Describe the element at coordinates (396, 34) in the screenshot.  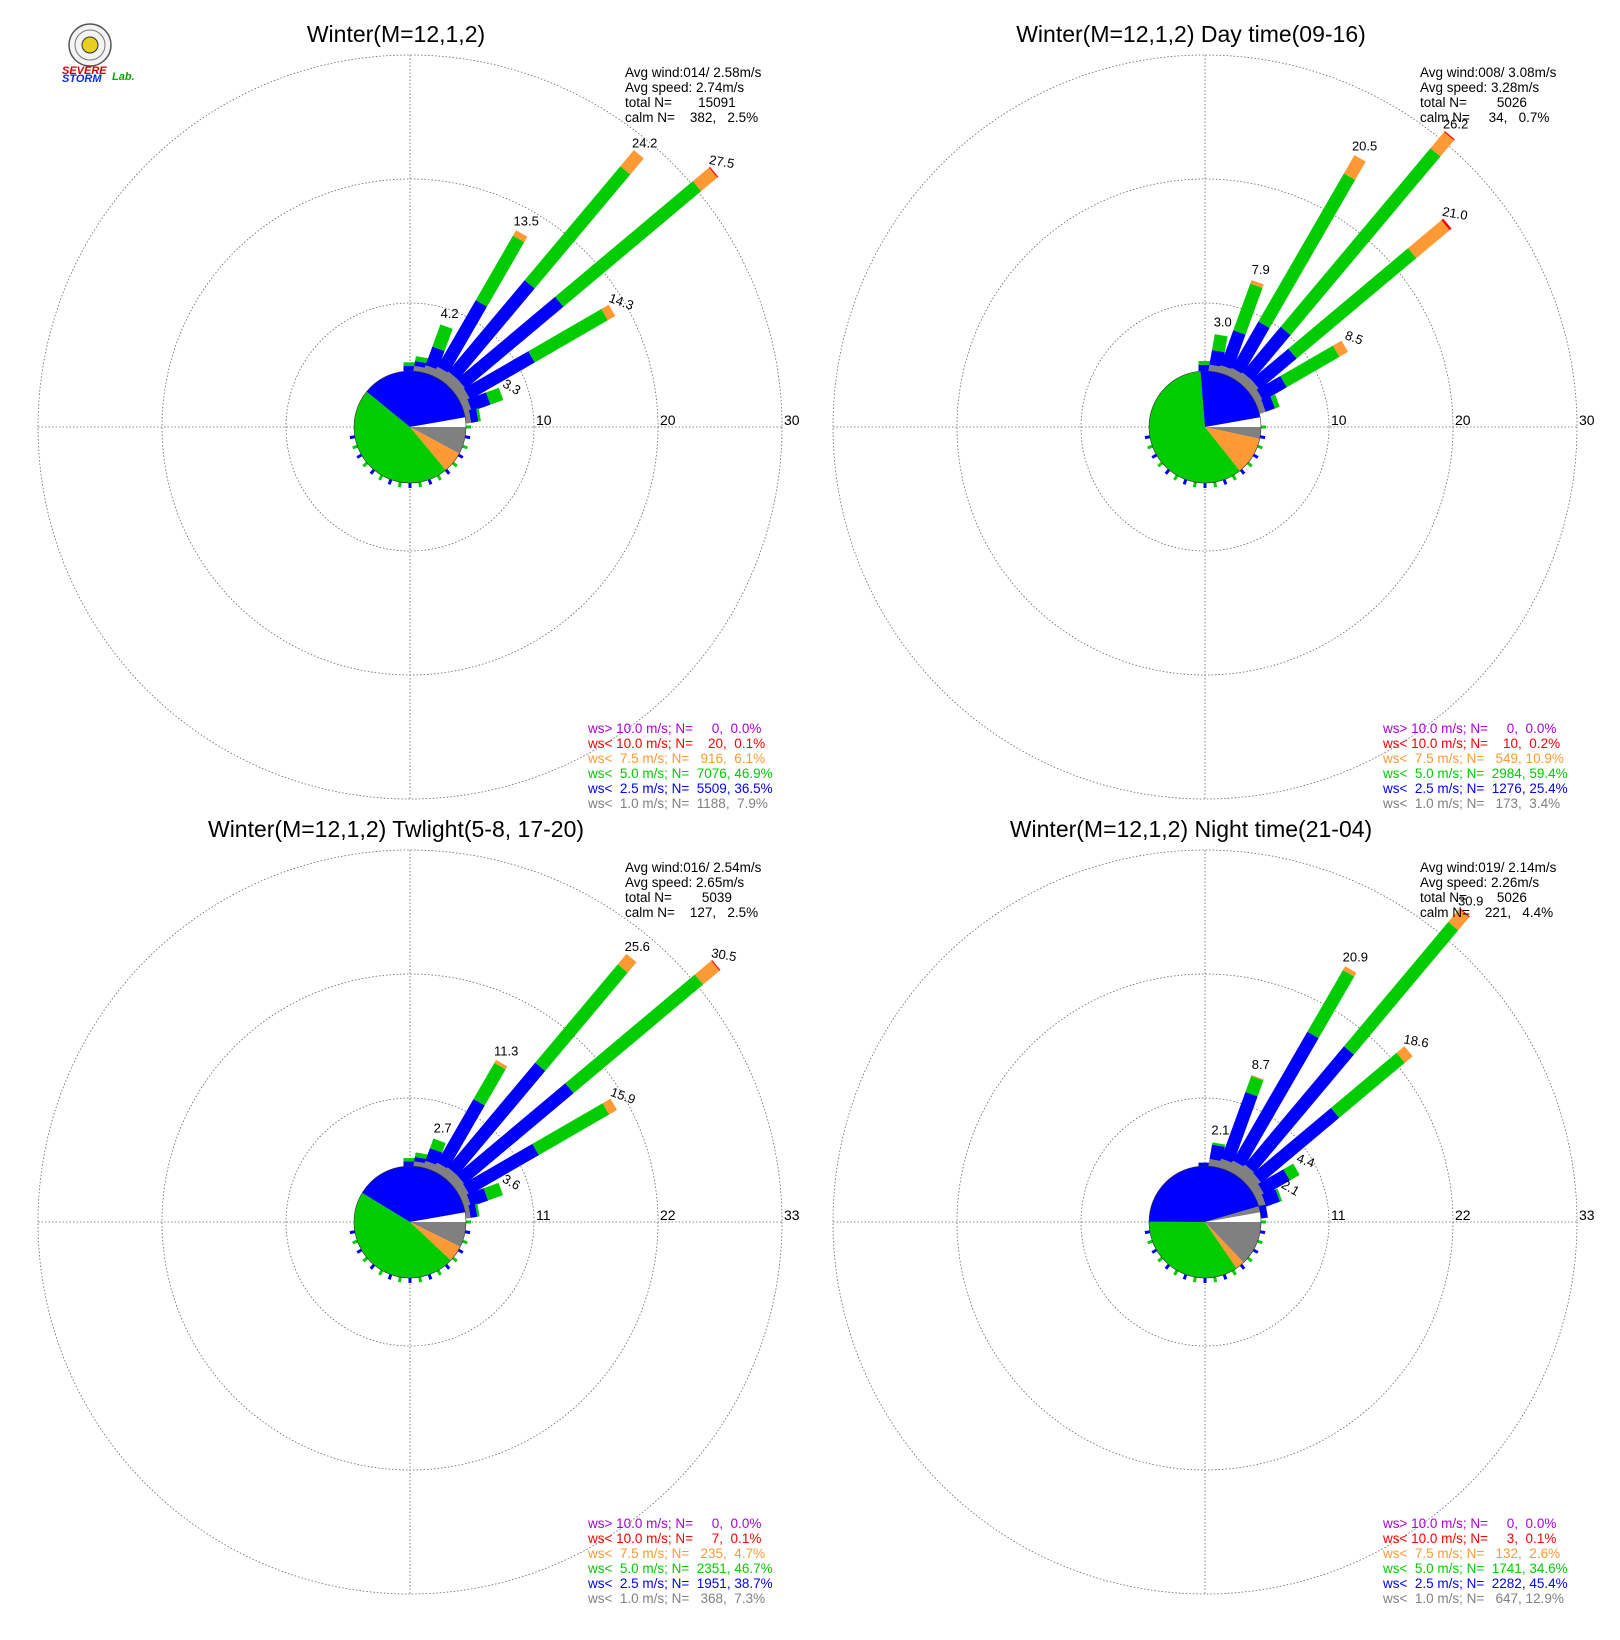
I see `chart-title: Winter(M=12,1,2)` at that location.